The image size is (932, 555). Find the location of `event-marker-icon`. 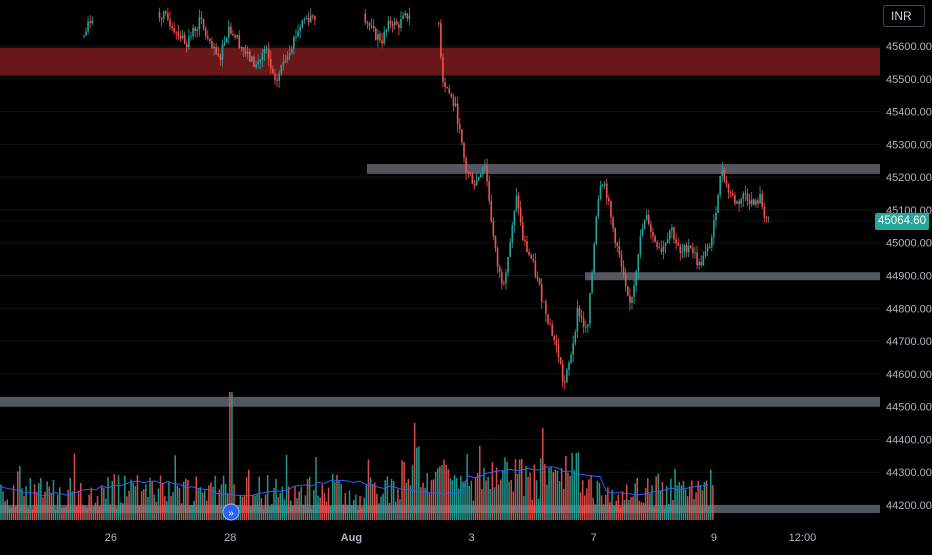

event-marker-icon is located at coordinates (231, 512).